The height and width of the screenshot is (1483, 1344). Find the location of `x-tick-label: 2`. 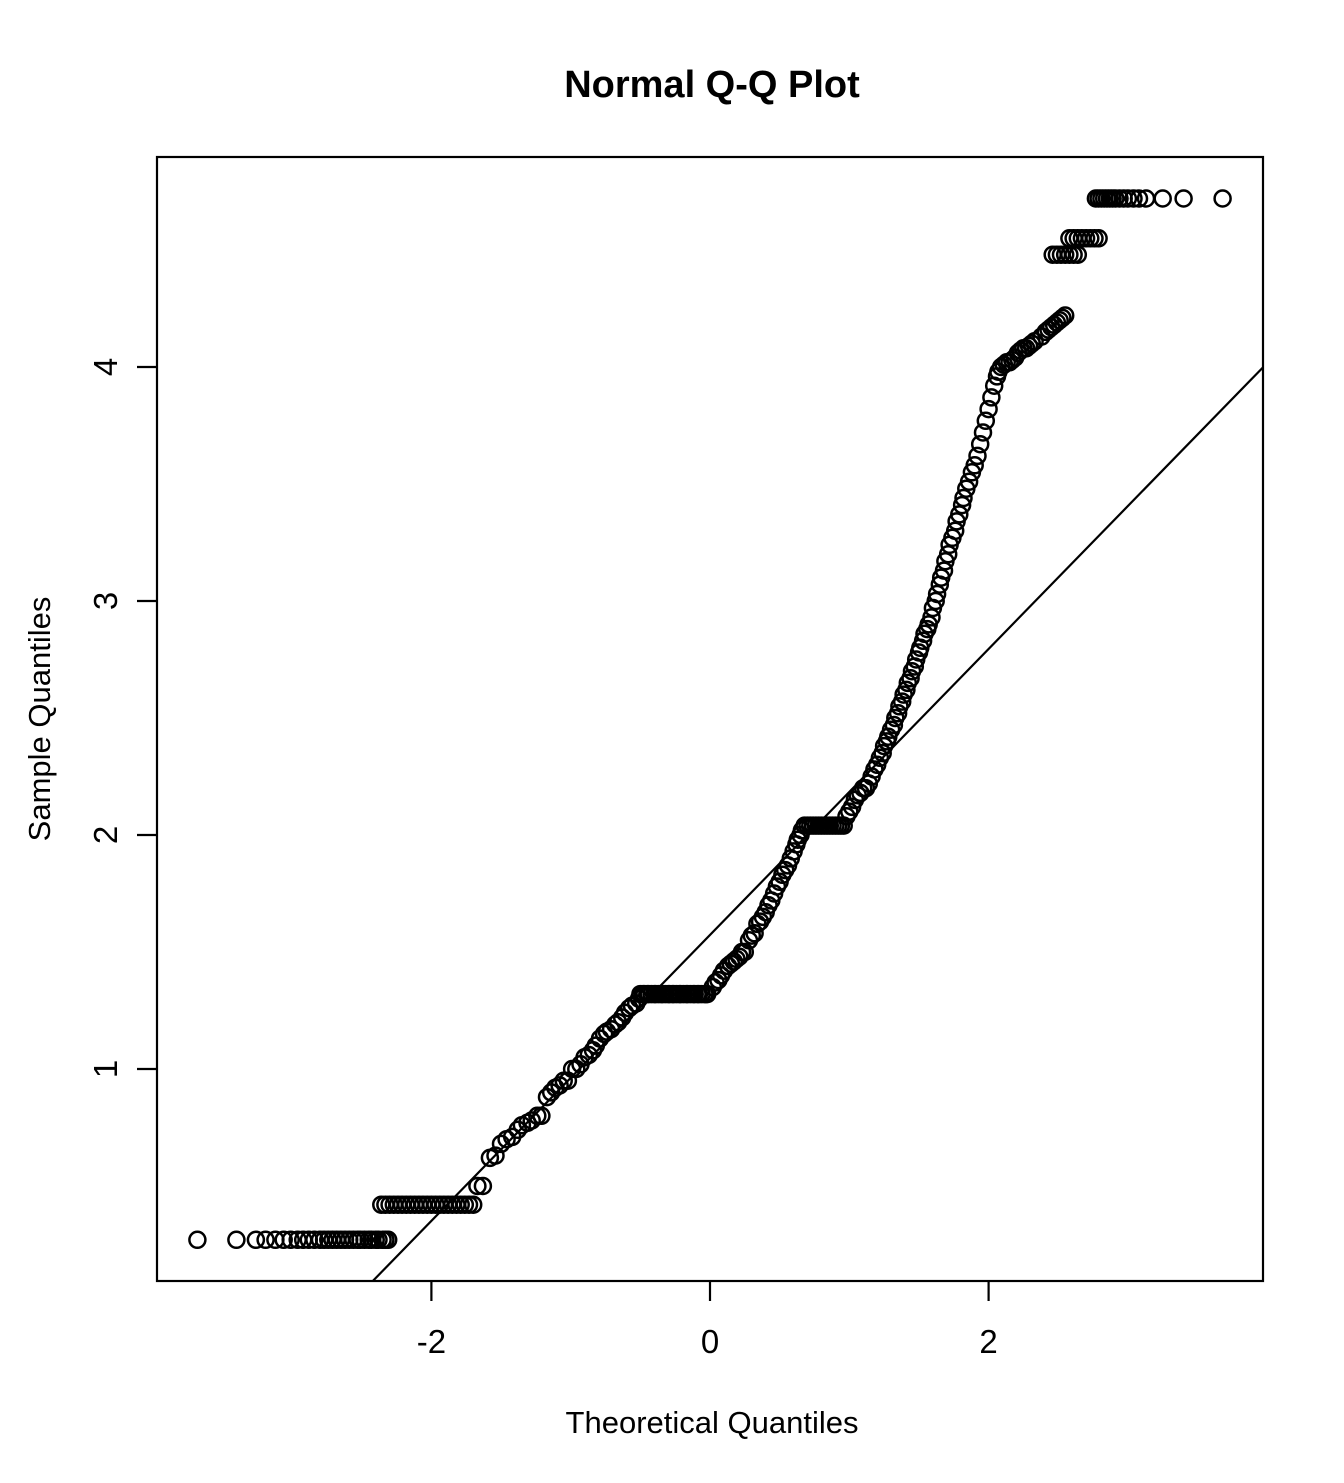

x-tick-label: 2 is located at coordinates (988, 1341).